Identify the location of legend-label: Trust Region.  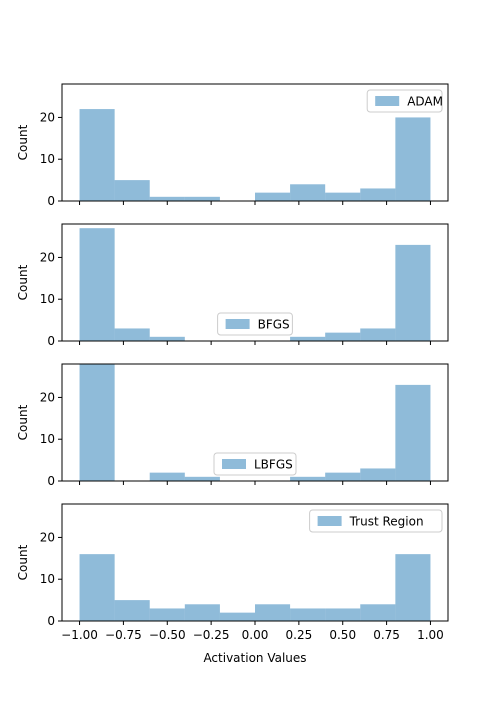
(386, 522).